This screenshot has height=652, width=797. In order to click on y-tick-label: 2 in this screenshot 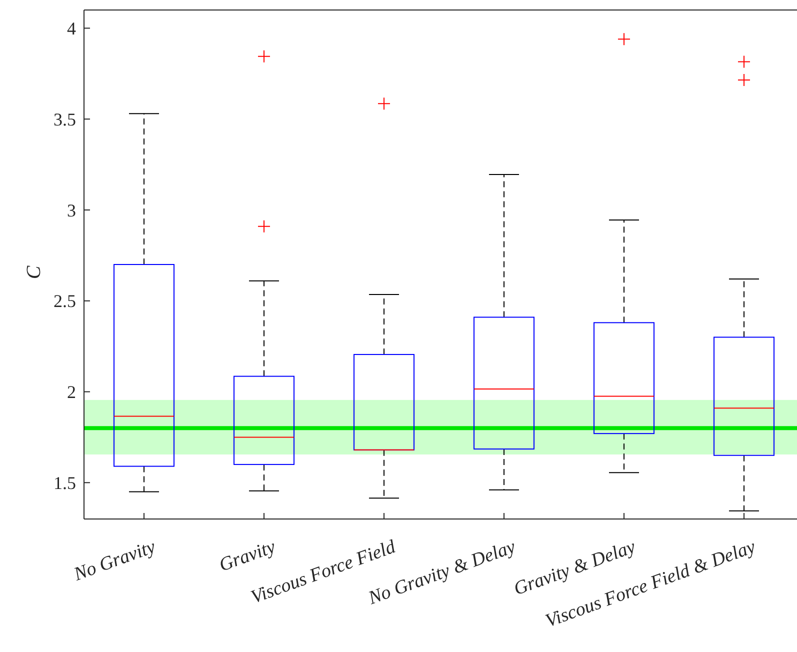, I will do `click(71, 392)`.